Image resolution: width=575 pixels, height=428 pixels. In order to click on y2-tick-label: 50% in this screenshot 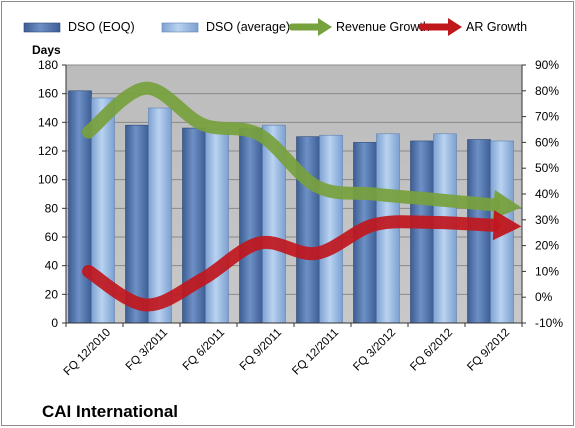, I will do `click(547, 168)`.